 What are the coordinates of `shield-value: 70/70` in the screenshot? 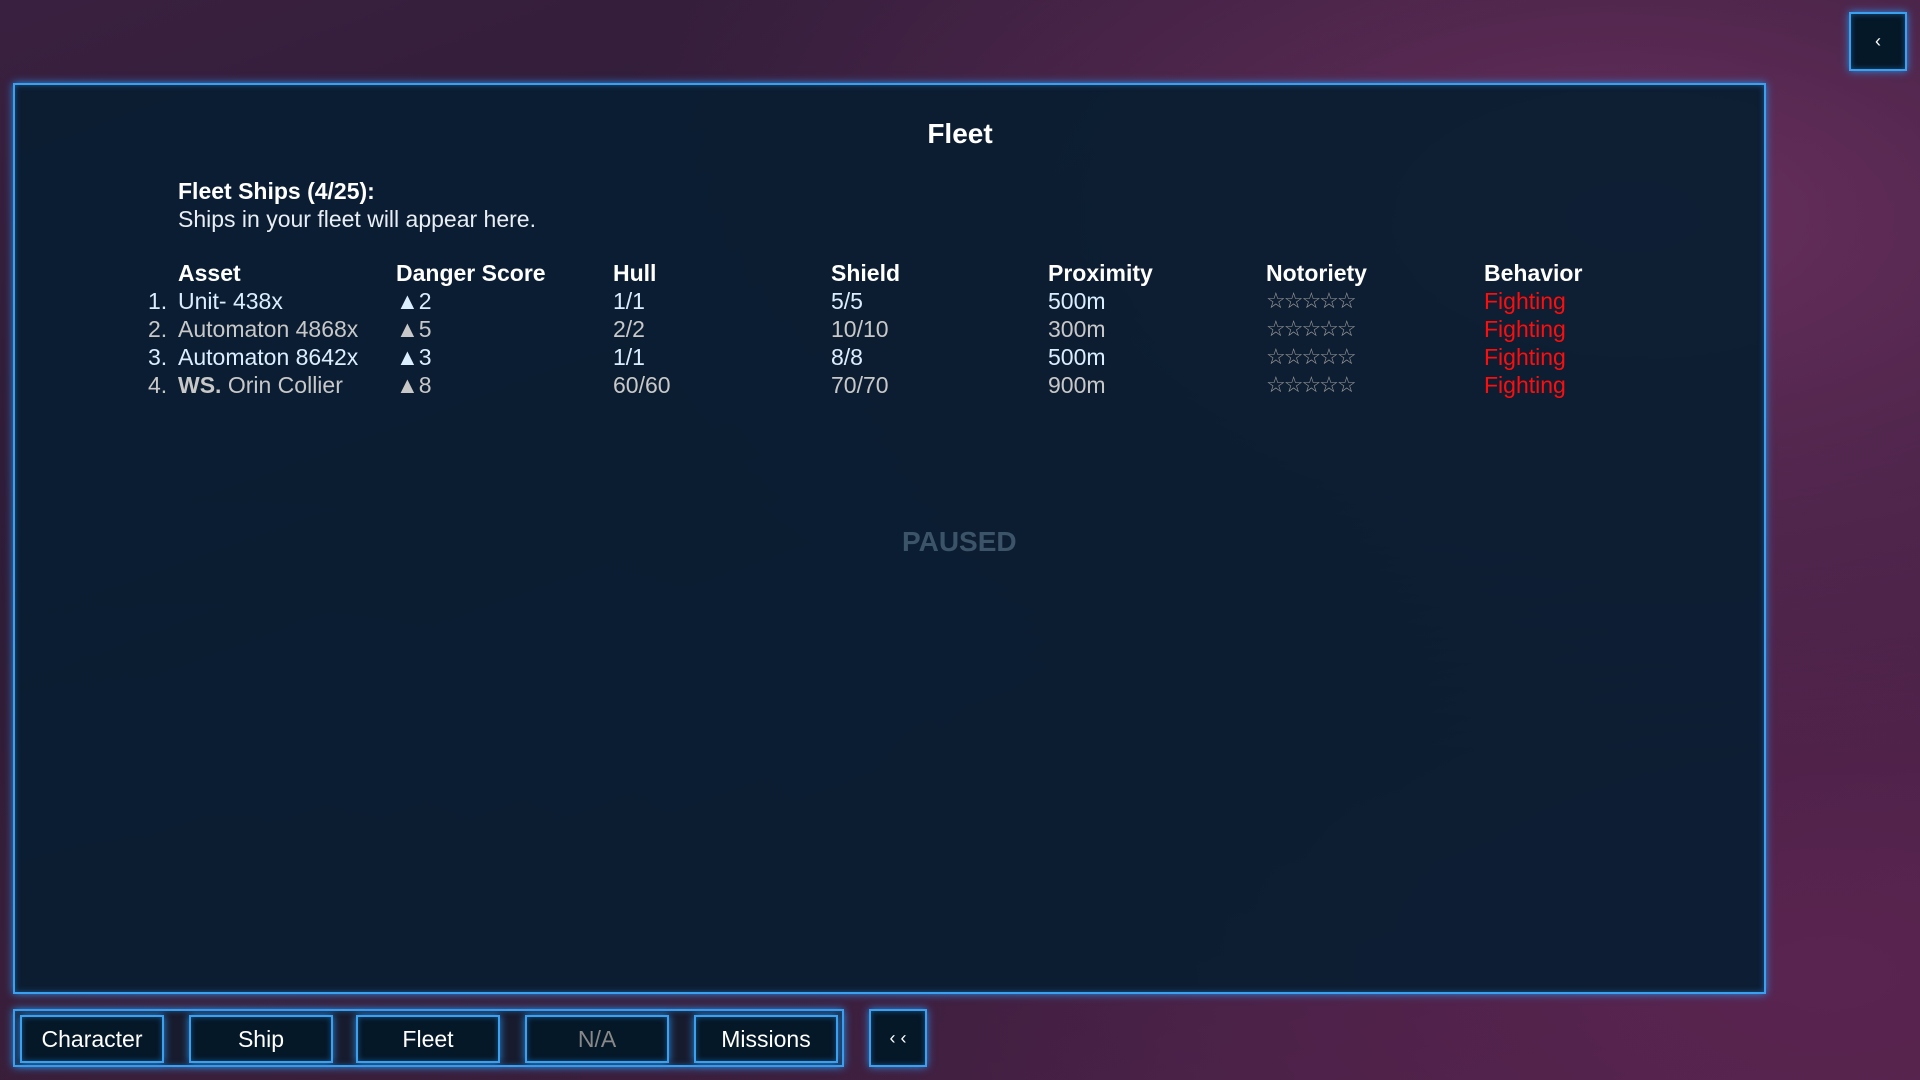 It's located at (860, 385).